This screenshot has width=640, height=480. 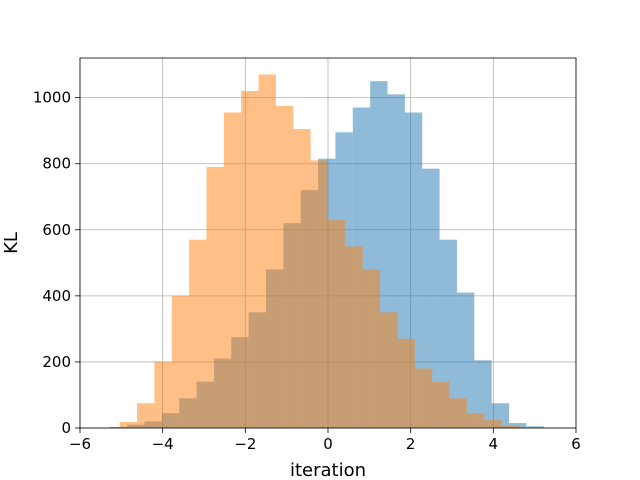 I want to click on x-tick-label: −2, so click(x=245, y=444).